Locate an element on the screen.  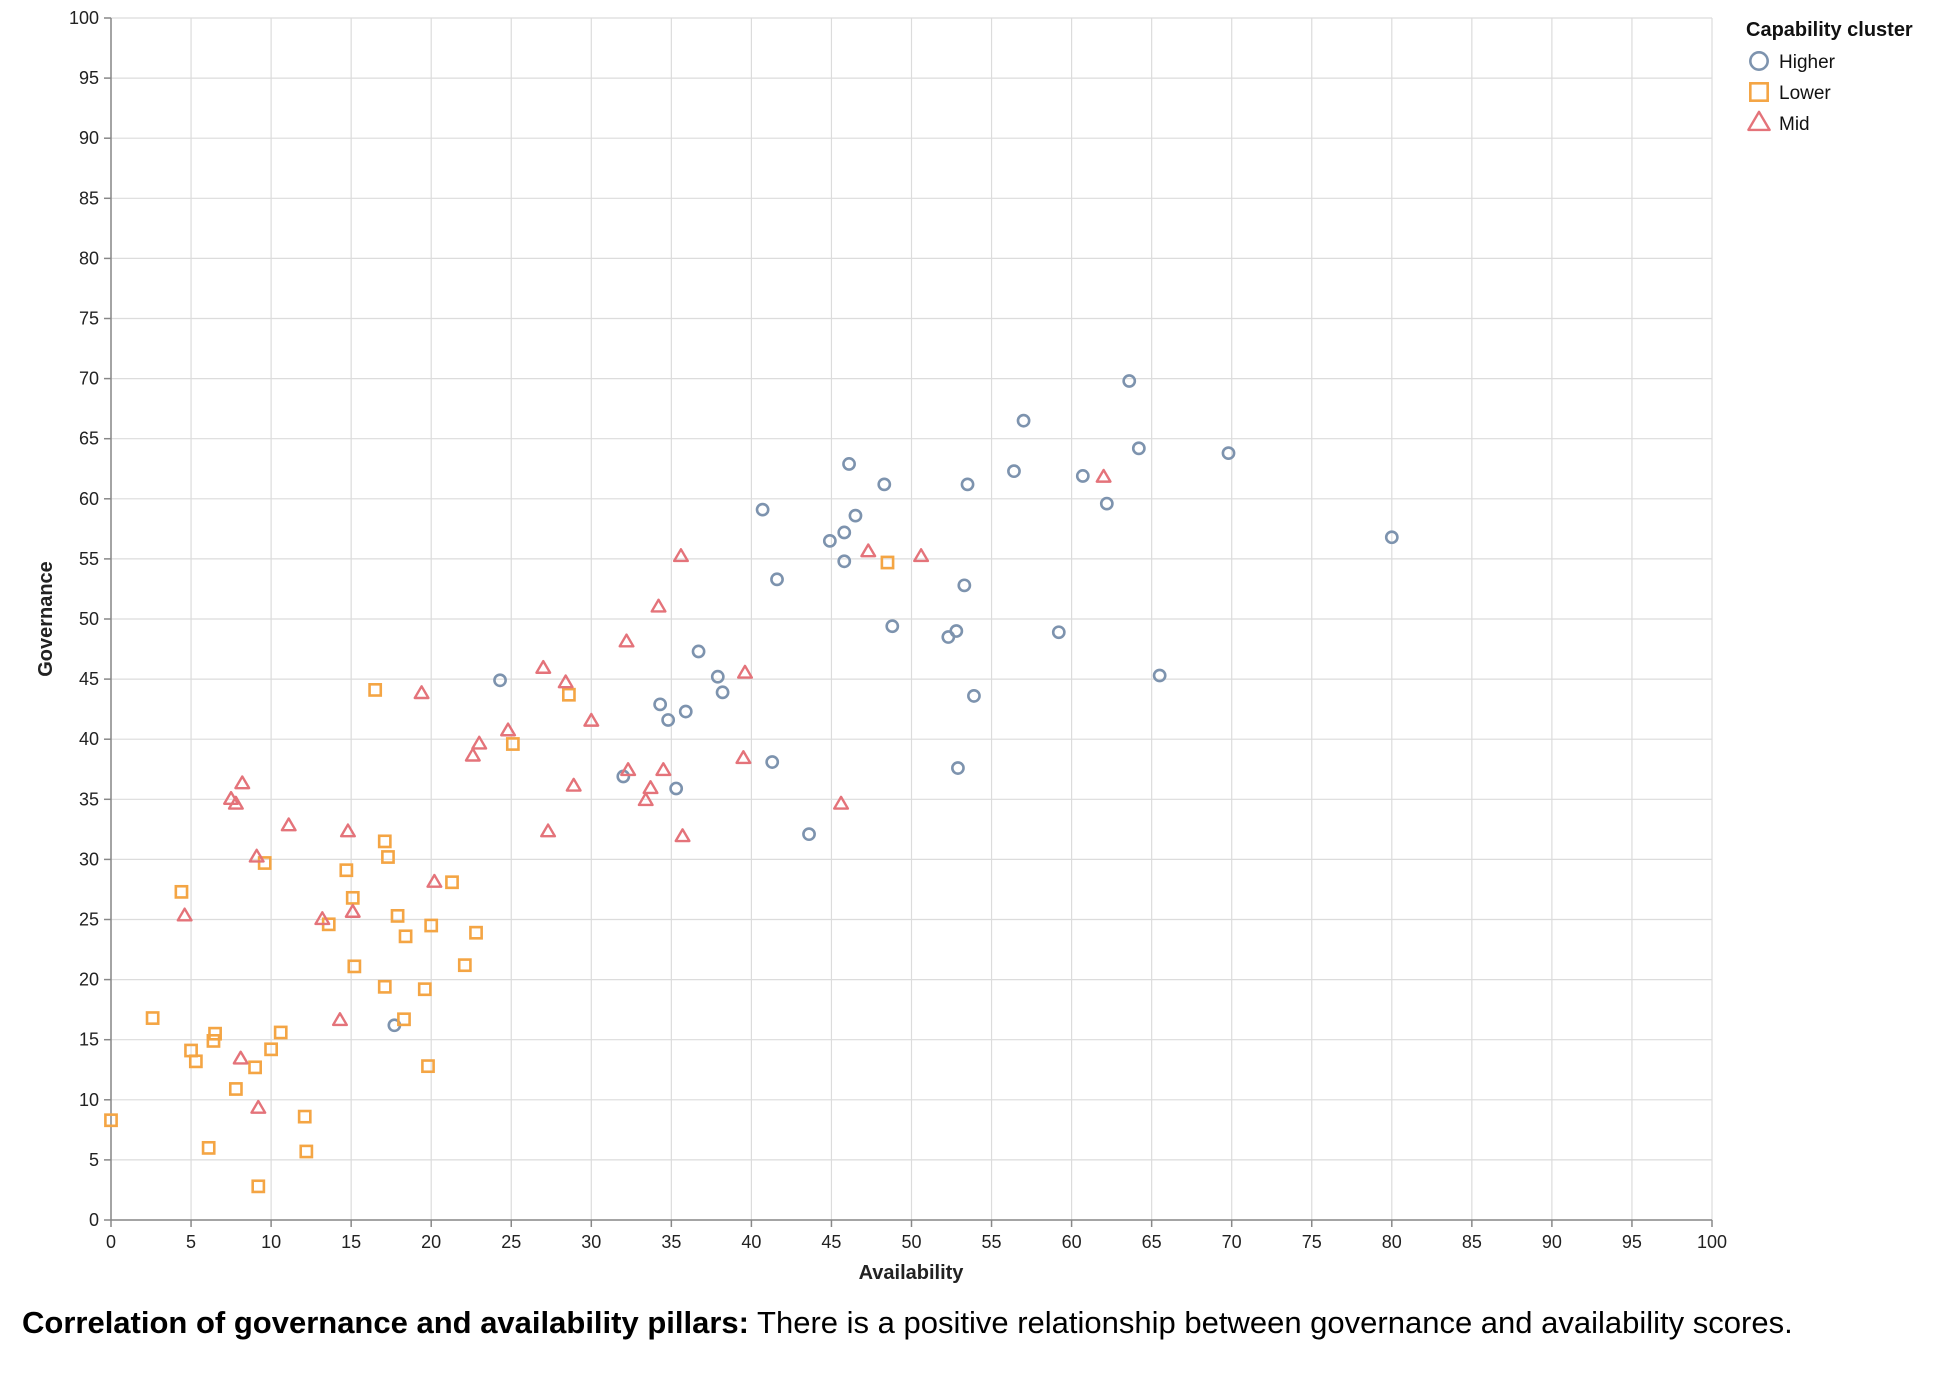
y-tick-label: 70 is located at coordinates (89, 379).